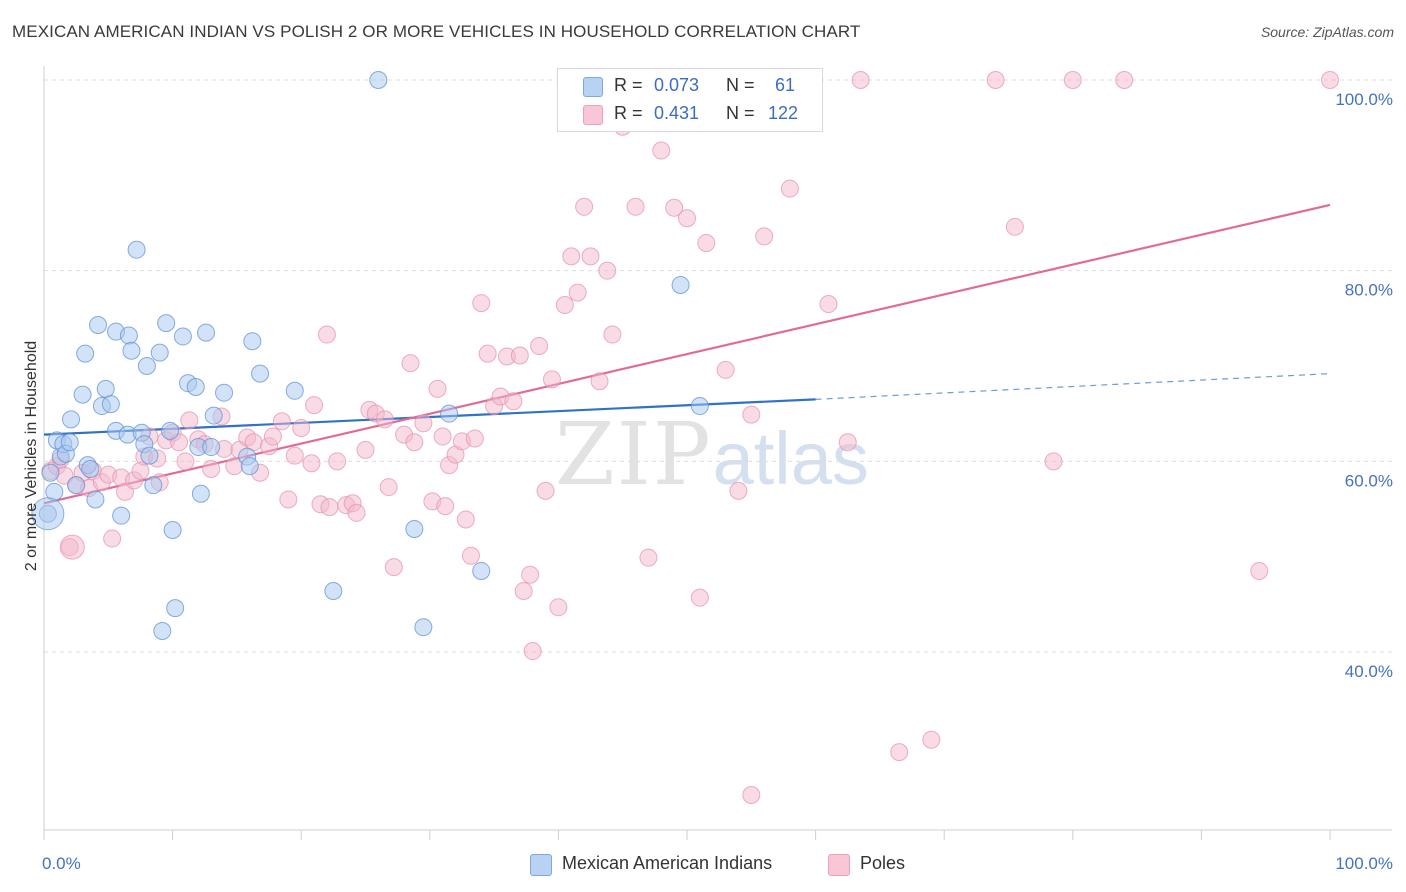 Image resolution: width=1406 pixels, height=892 pixels. What do you see at coordinates (690, 115) in the screenshot?
I see `legend-row-poles: R = 0.431 N = 122` at bounding box center [690, 115].